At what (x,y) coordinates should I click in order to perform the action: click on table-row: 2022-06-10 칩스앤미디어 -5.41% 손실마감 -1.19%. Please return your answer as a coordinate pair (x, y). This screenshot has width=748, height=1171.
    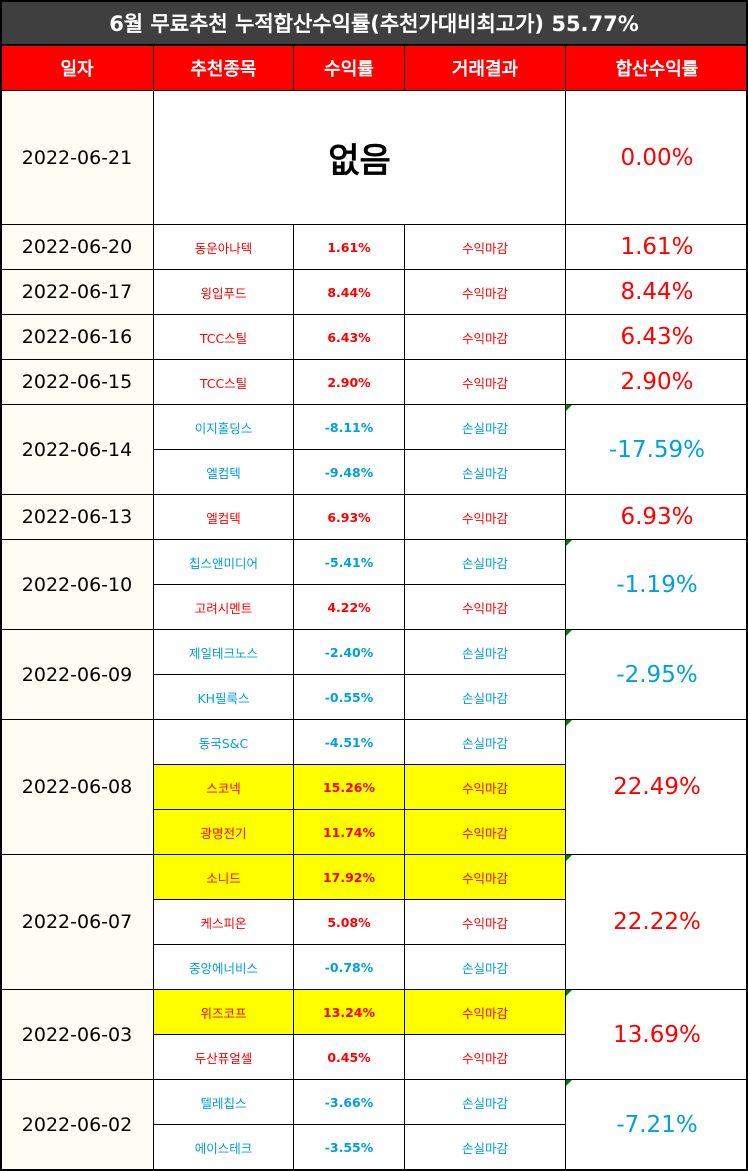
    Looking at the image, I should click on (374, 584).